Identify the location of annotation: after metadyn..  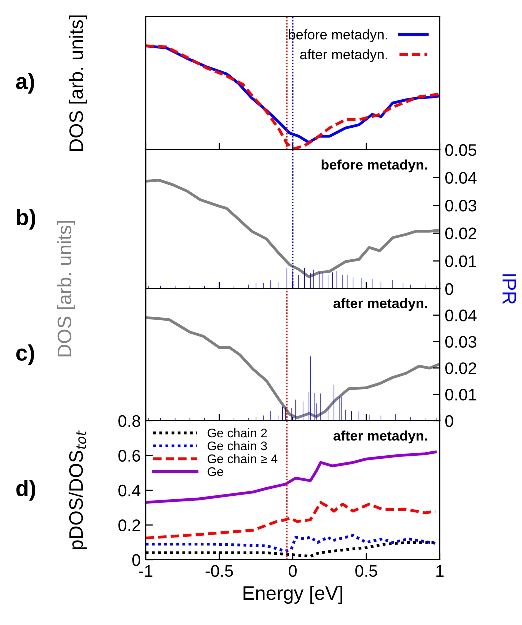
(381, 437).